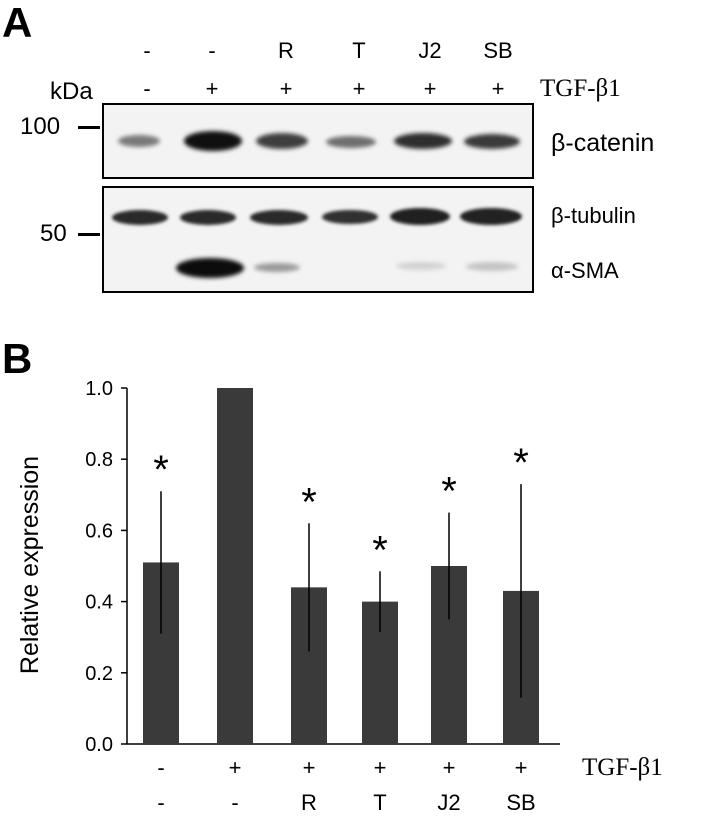  Describe the element at coordinates (430, 88) in the screenshot. I see `lane-tgf-5: +` at that location.